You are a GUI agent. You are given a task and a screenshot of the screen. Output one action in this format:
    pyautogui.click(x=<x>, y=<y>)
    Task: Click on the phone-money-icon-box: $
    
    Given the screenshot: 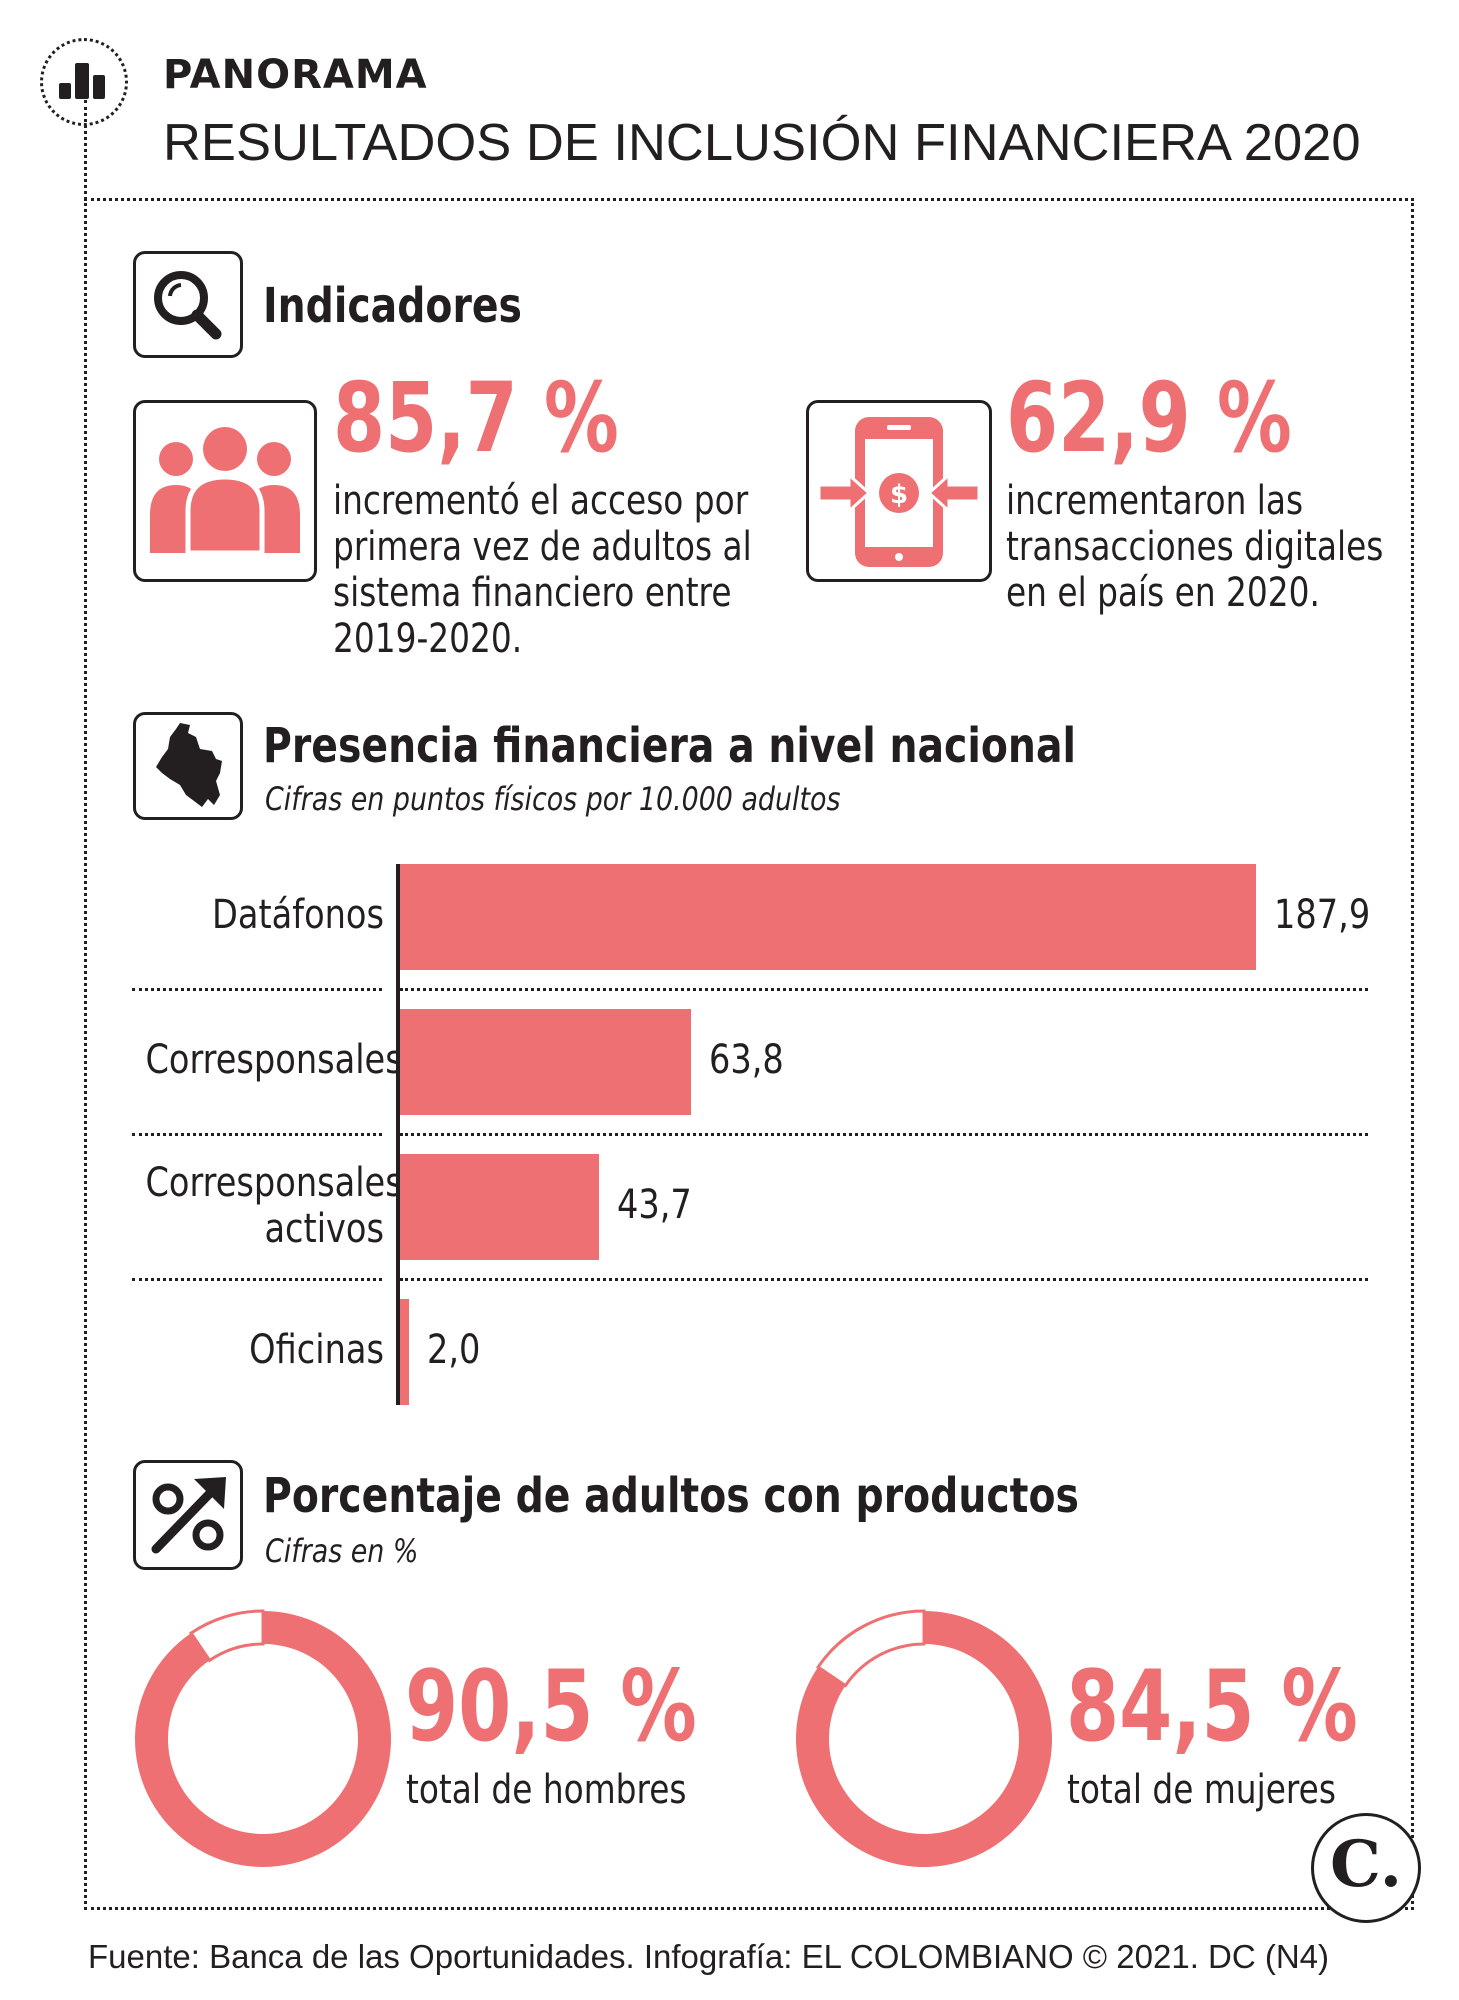 What is the action you would take?
    pyautogui.click(x=899, y=491)
    